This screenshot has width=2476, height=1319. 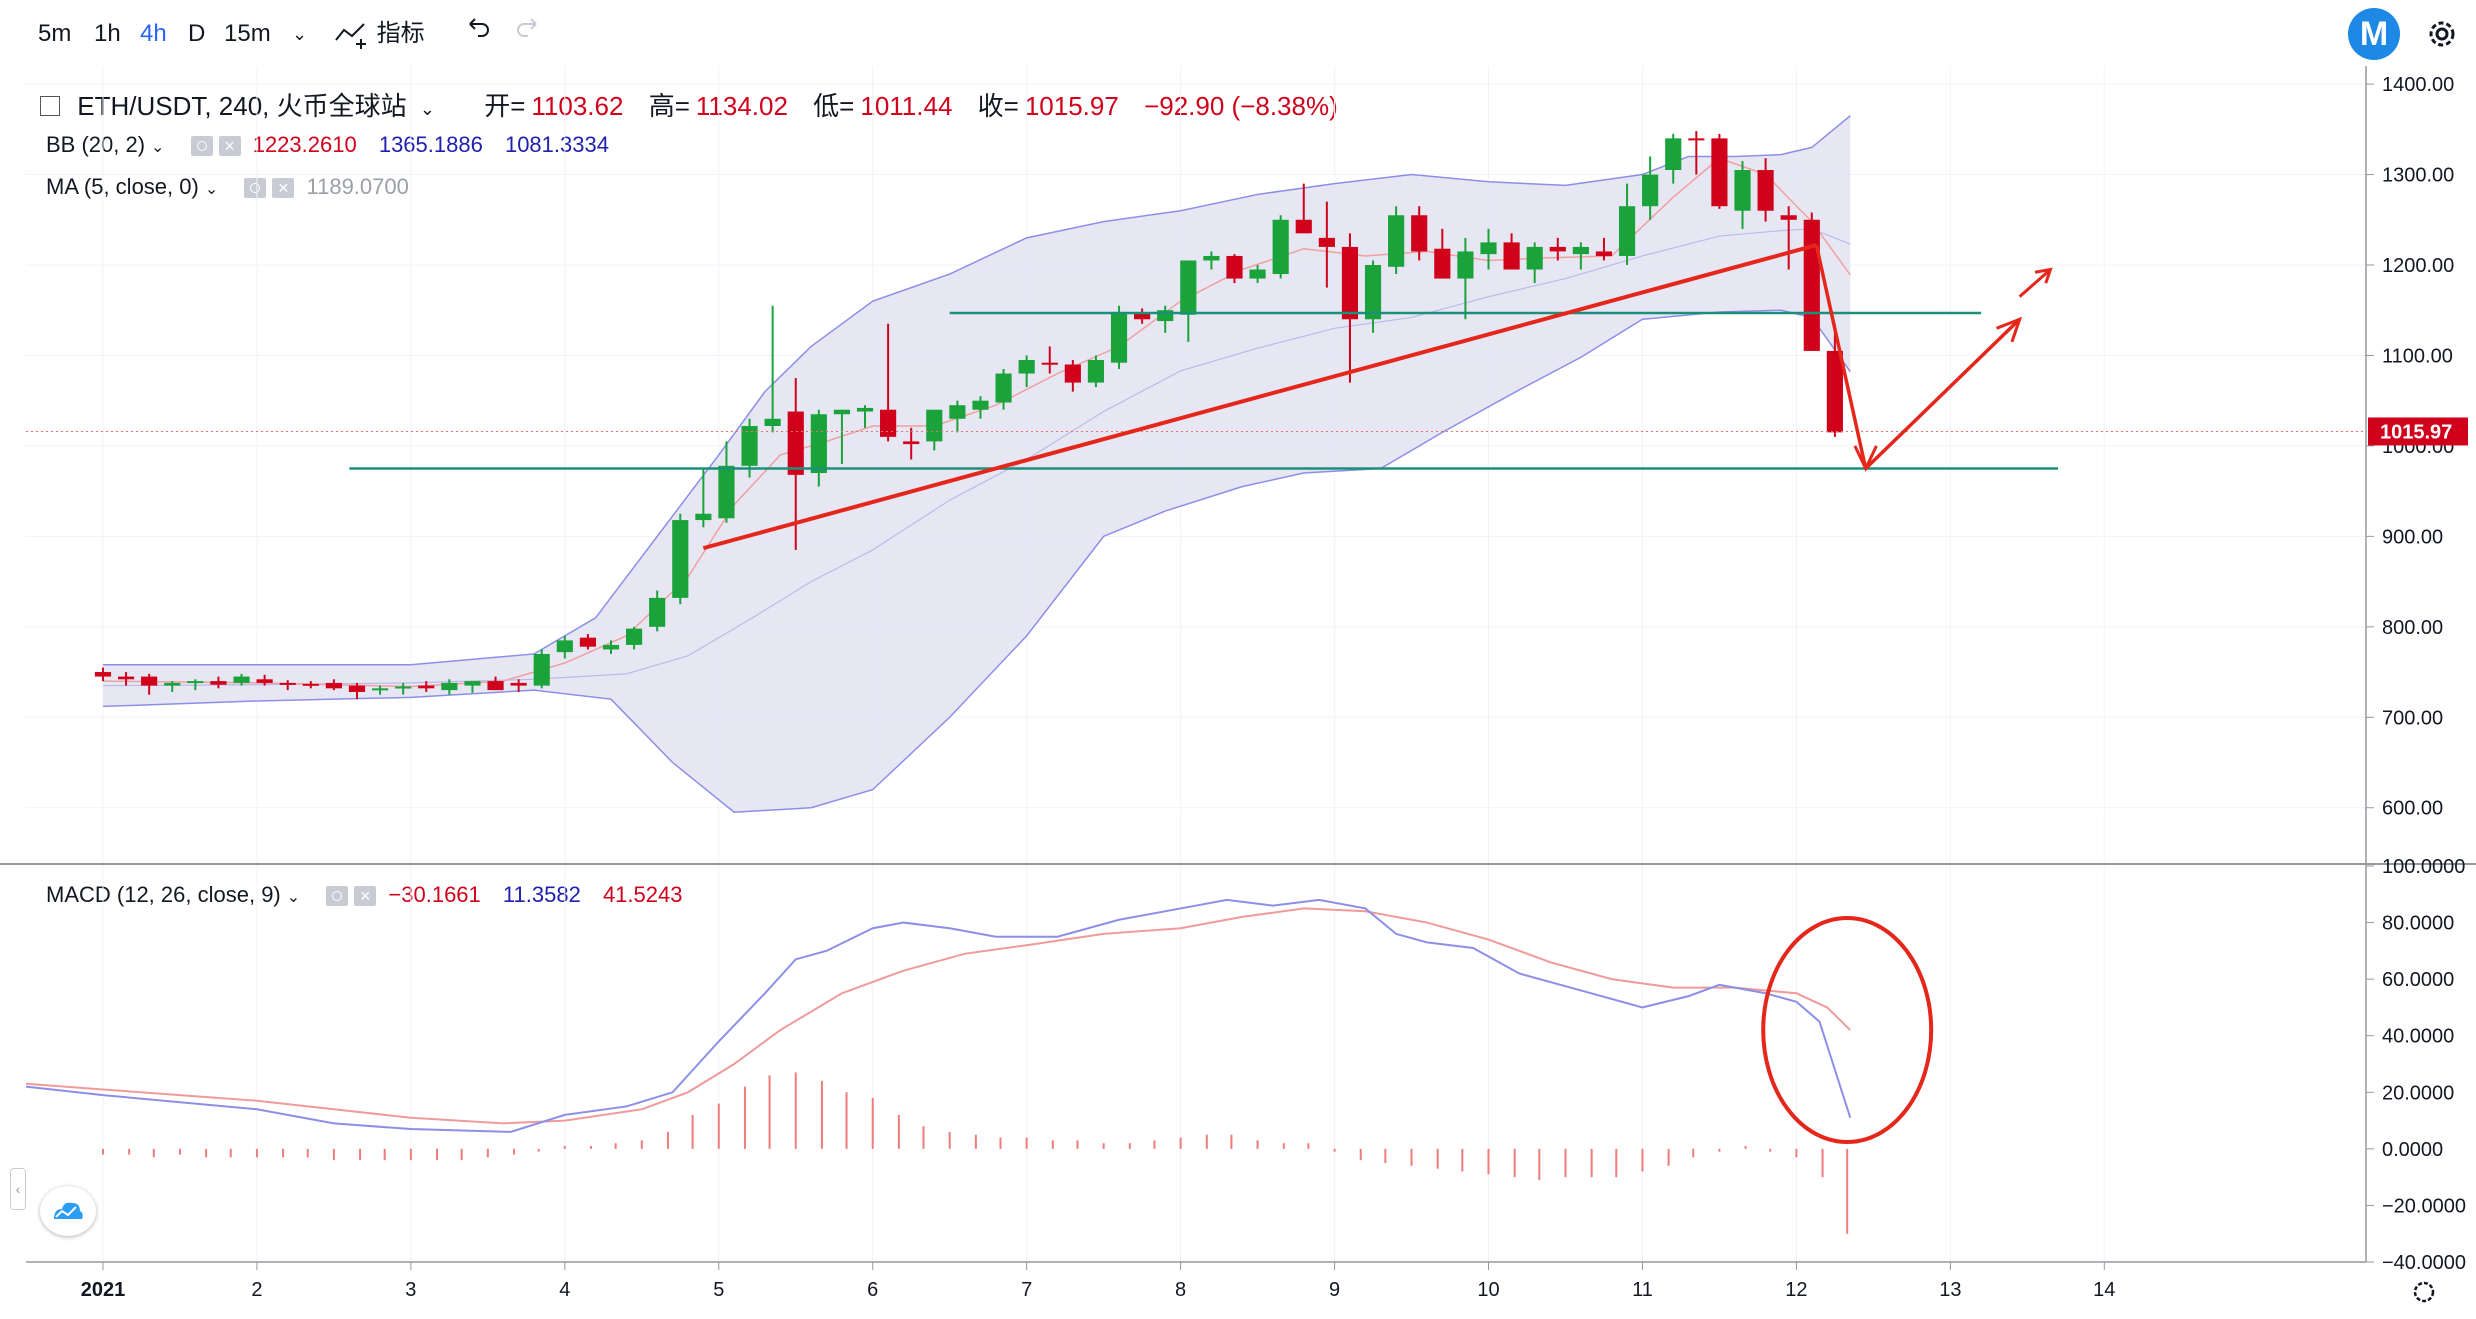 What do you see at coordinates (229, 146) in the screenshot?
I see `bb-remove-icon: ×` at bounding box center [229, 146].